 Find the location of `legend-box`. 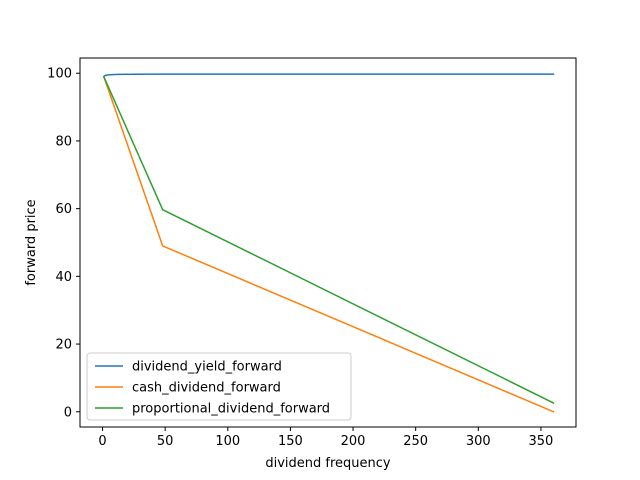

legend-box is located at coordinates (219, 386).